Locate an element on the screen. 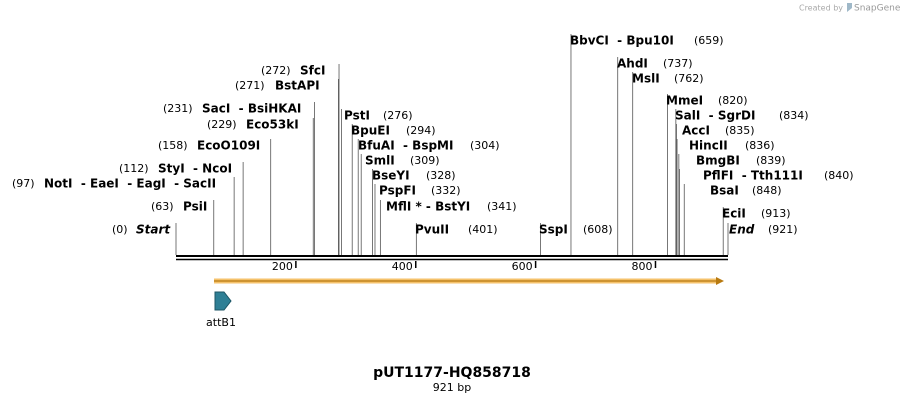  enzyme-site: (913) is located at coordinates (776, 213).